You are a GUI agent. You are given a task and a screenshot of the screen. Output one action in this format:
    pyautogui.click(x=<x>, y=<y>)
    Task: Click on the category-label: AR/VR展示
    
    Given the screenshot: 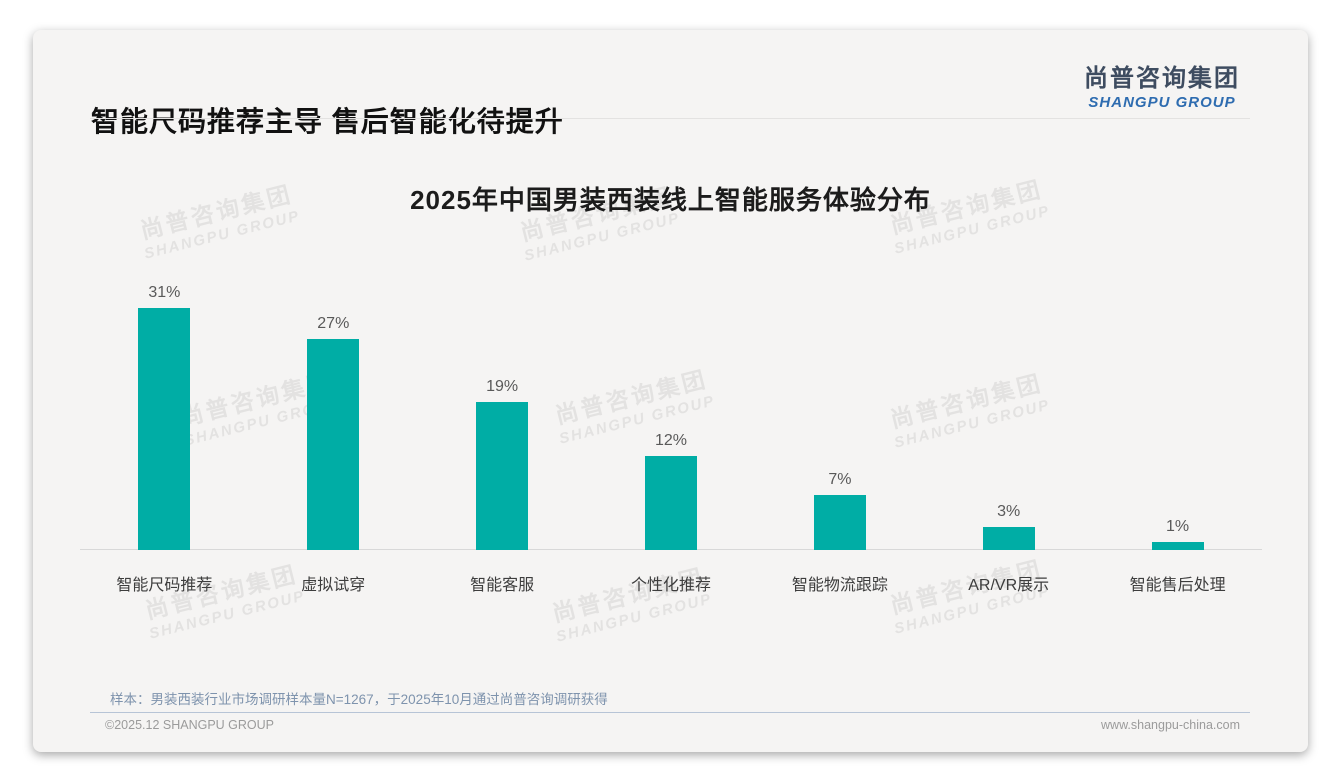 What is the action you would take?
    pyautogui.click(x=1009, y=585)
    